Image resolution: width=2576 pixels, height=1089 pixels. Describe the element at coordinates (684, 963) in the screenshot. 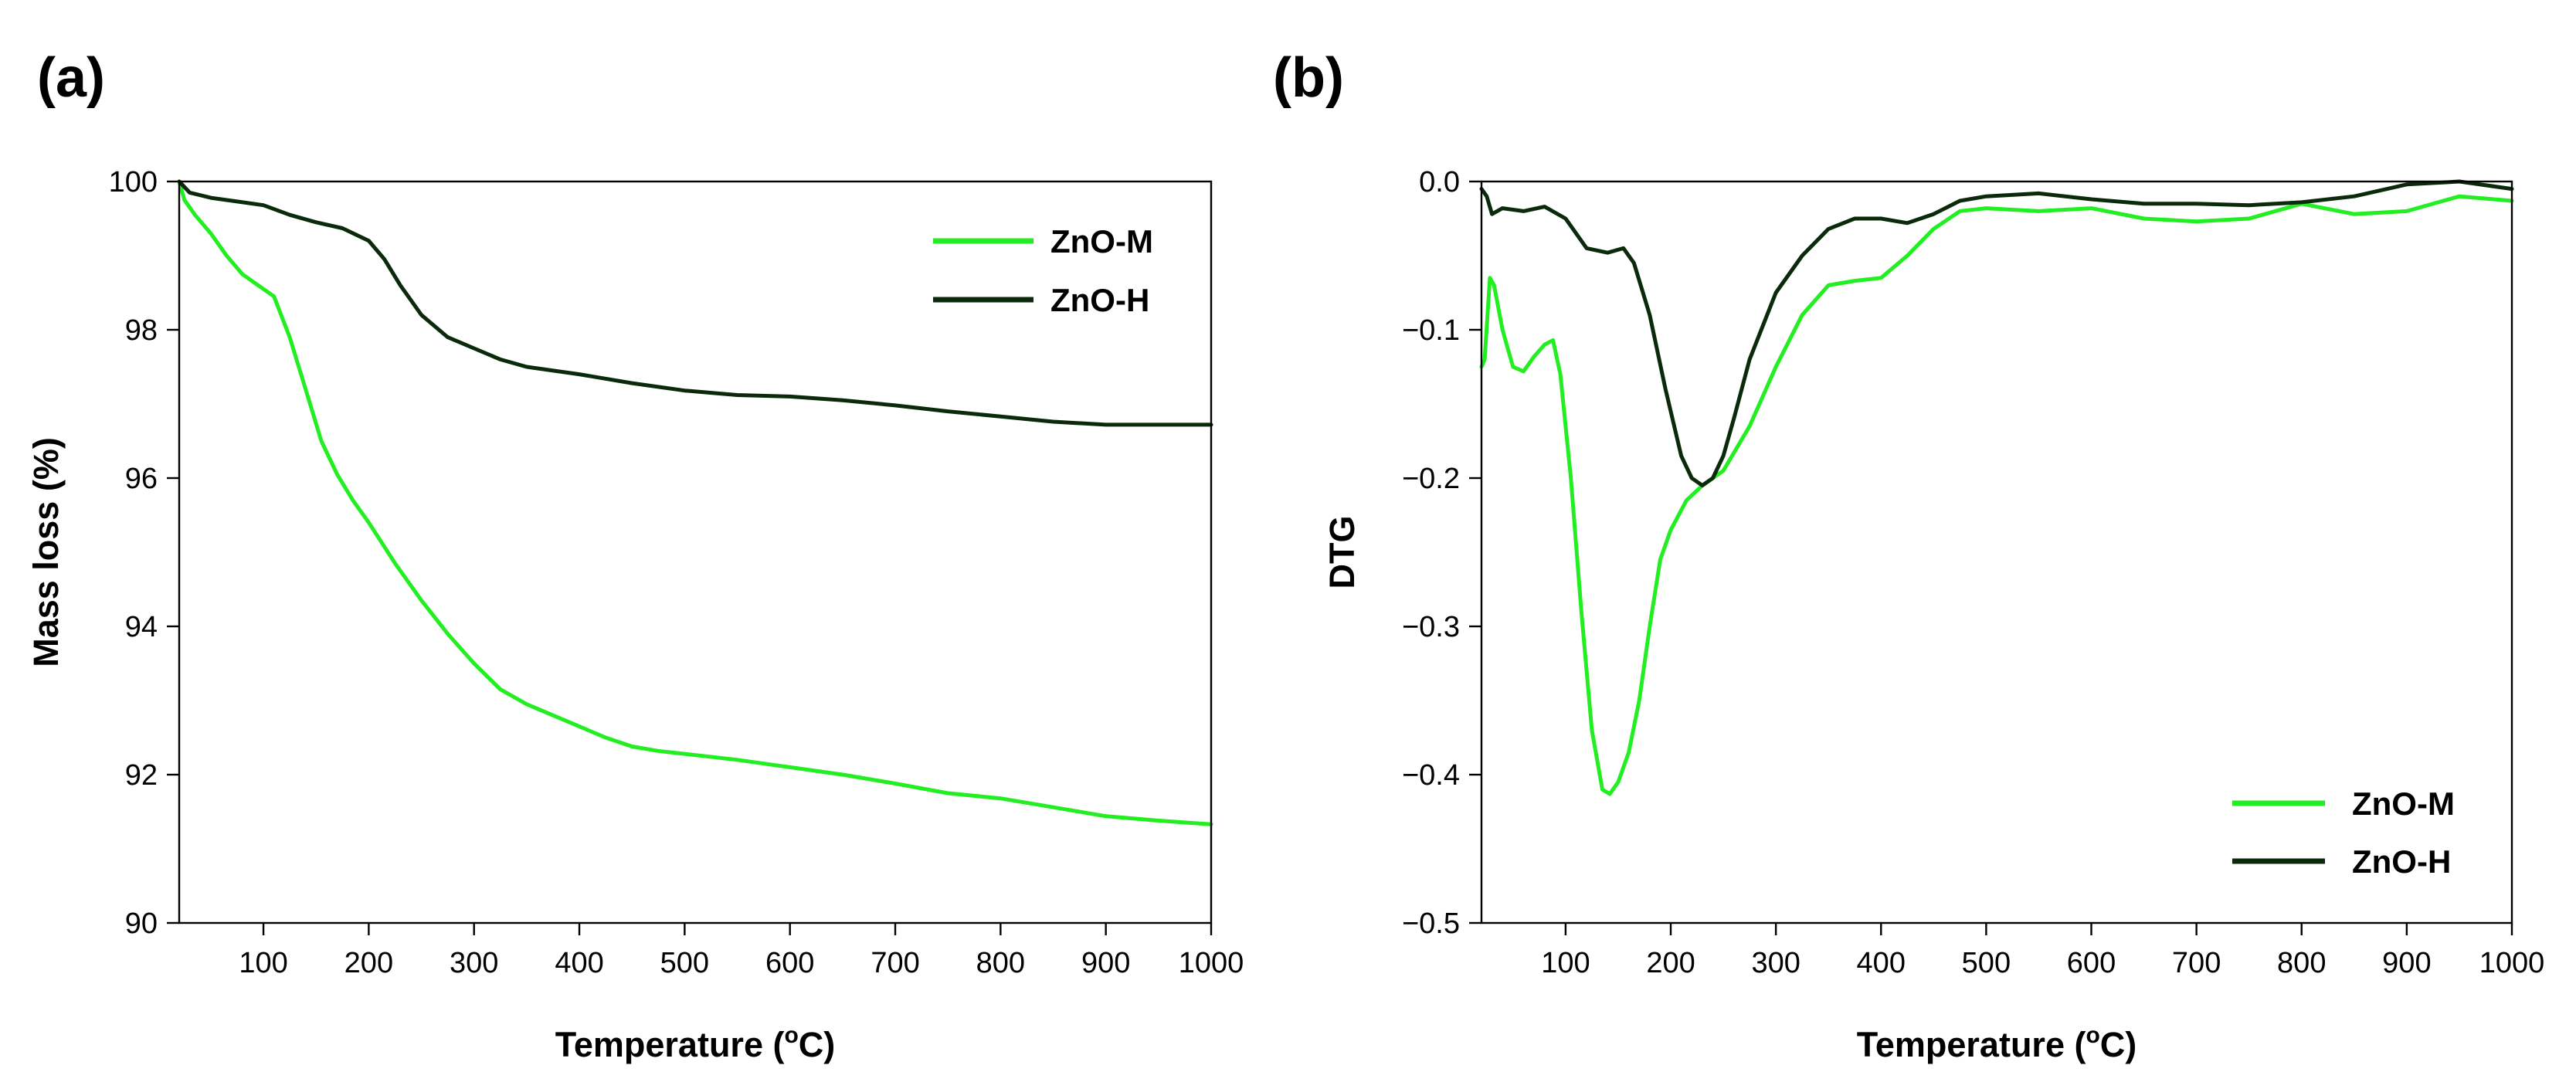

I see `panel-a-x-tick-label: 500` at that location.